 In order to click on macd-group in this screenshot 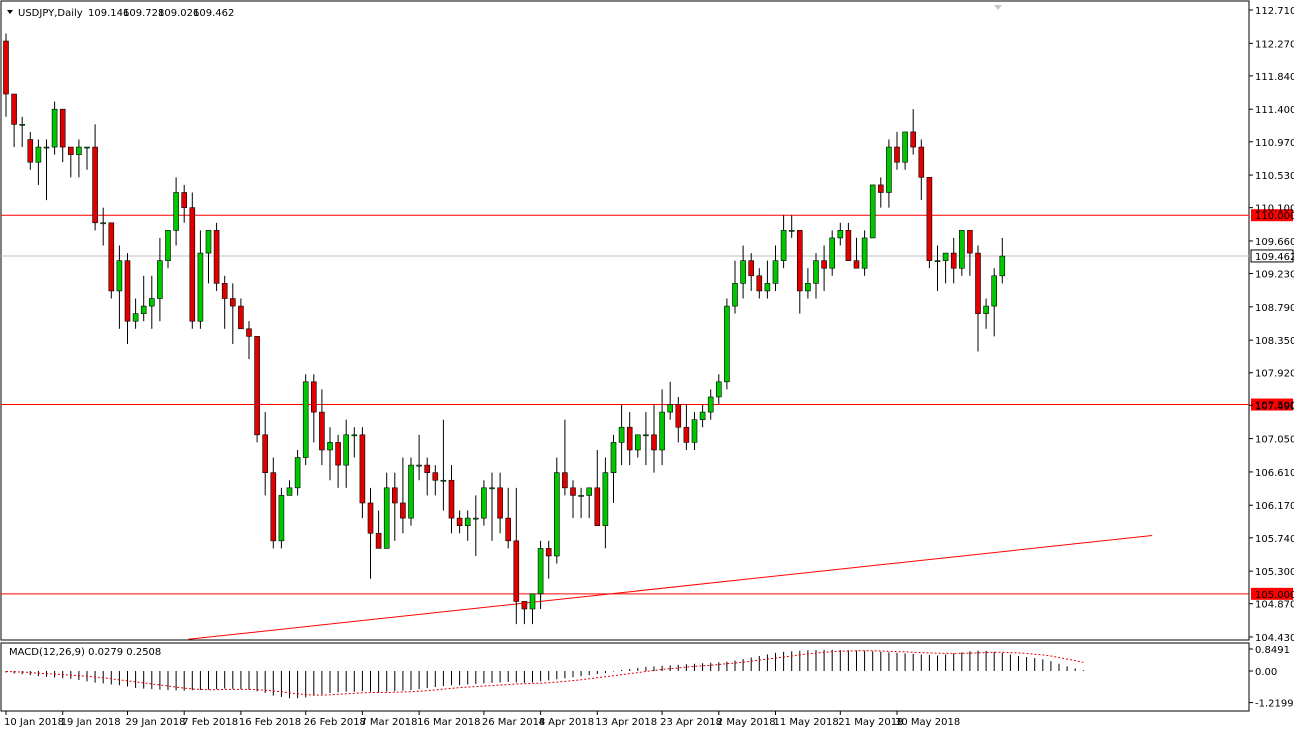, I will do `click(544, 674)`.